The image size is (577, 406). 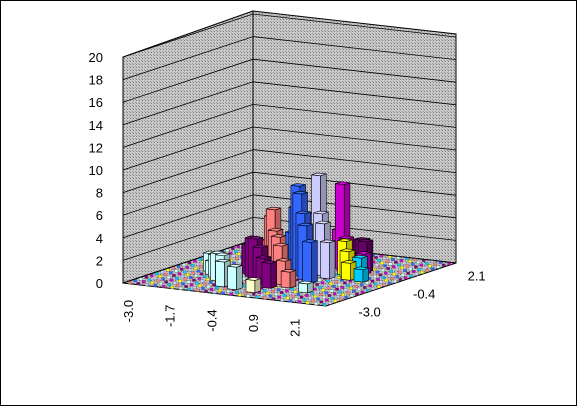 I want to click on bars-layer, so click(x=288, y=233).